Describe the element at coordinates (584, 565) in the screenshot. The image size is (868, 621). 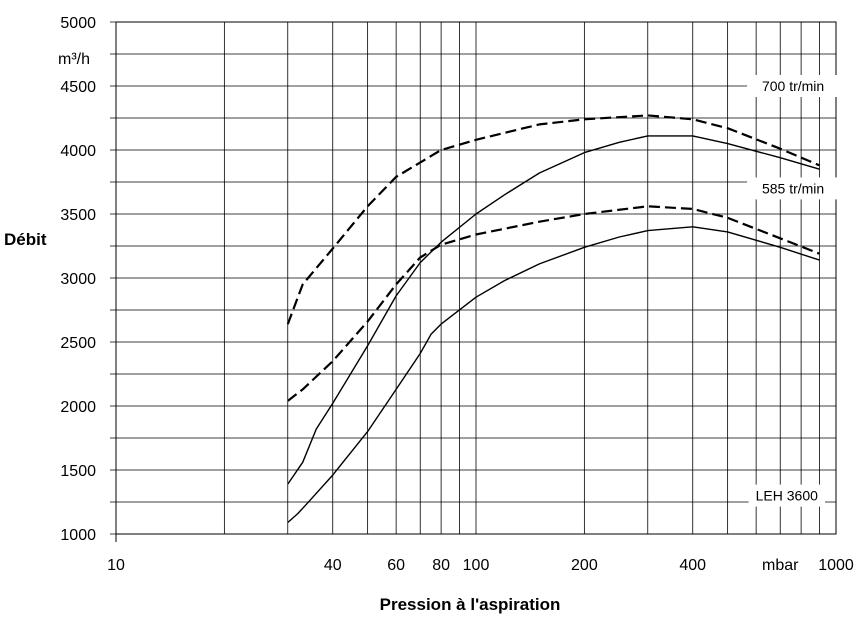
I see `x-tick-label: 200` at that location.